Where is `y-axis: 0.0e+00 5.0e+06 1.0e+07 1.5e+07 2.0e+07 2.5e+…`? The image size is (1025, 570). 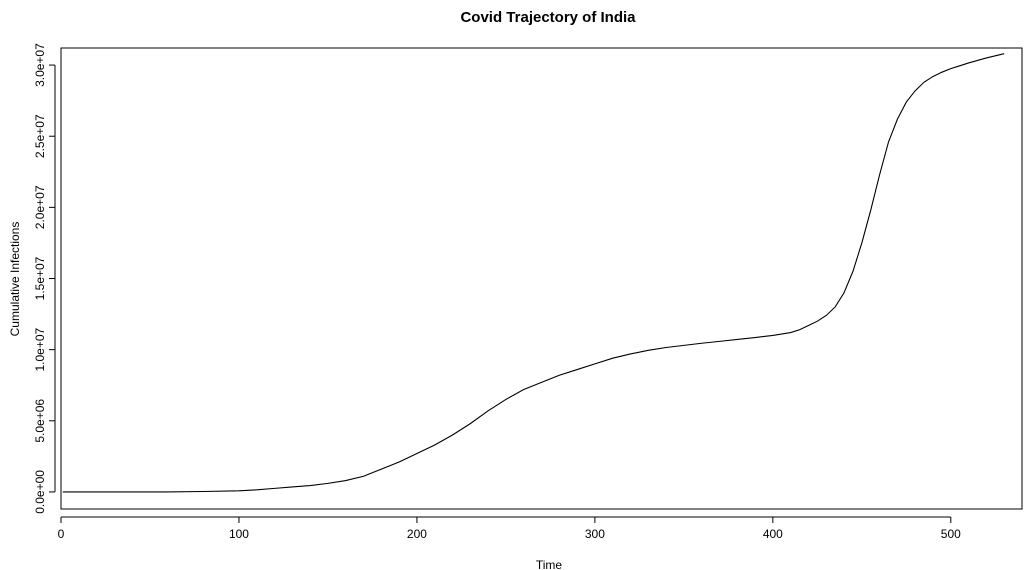 y-axis: 0.0e+00 5.0e+06 1.0e+07 1.5e+07 2.0e+07 2.5e+… is located at coordinates (44, 278).